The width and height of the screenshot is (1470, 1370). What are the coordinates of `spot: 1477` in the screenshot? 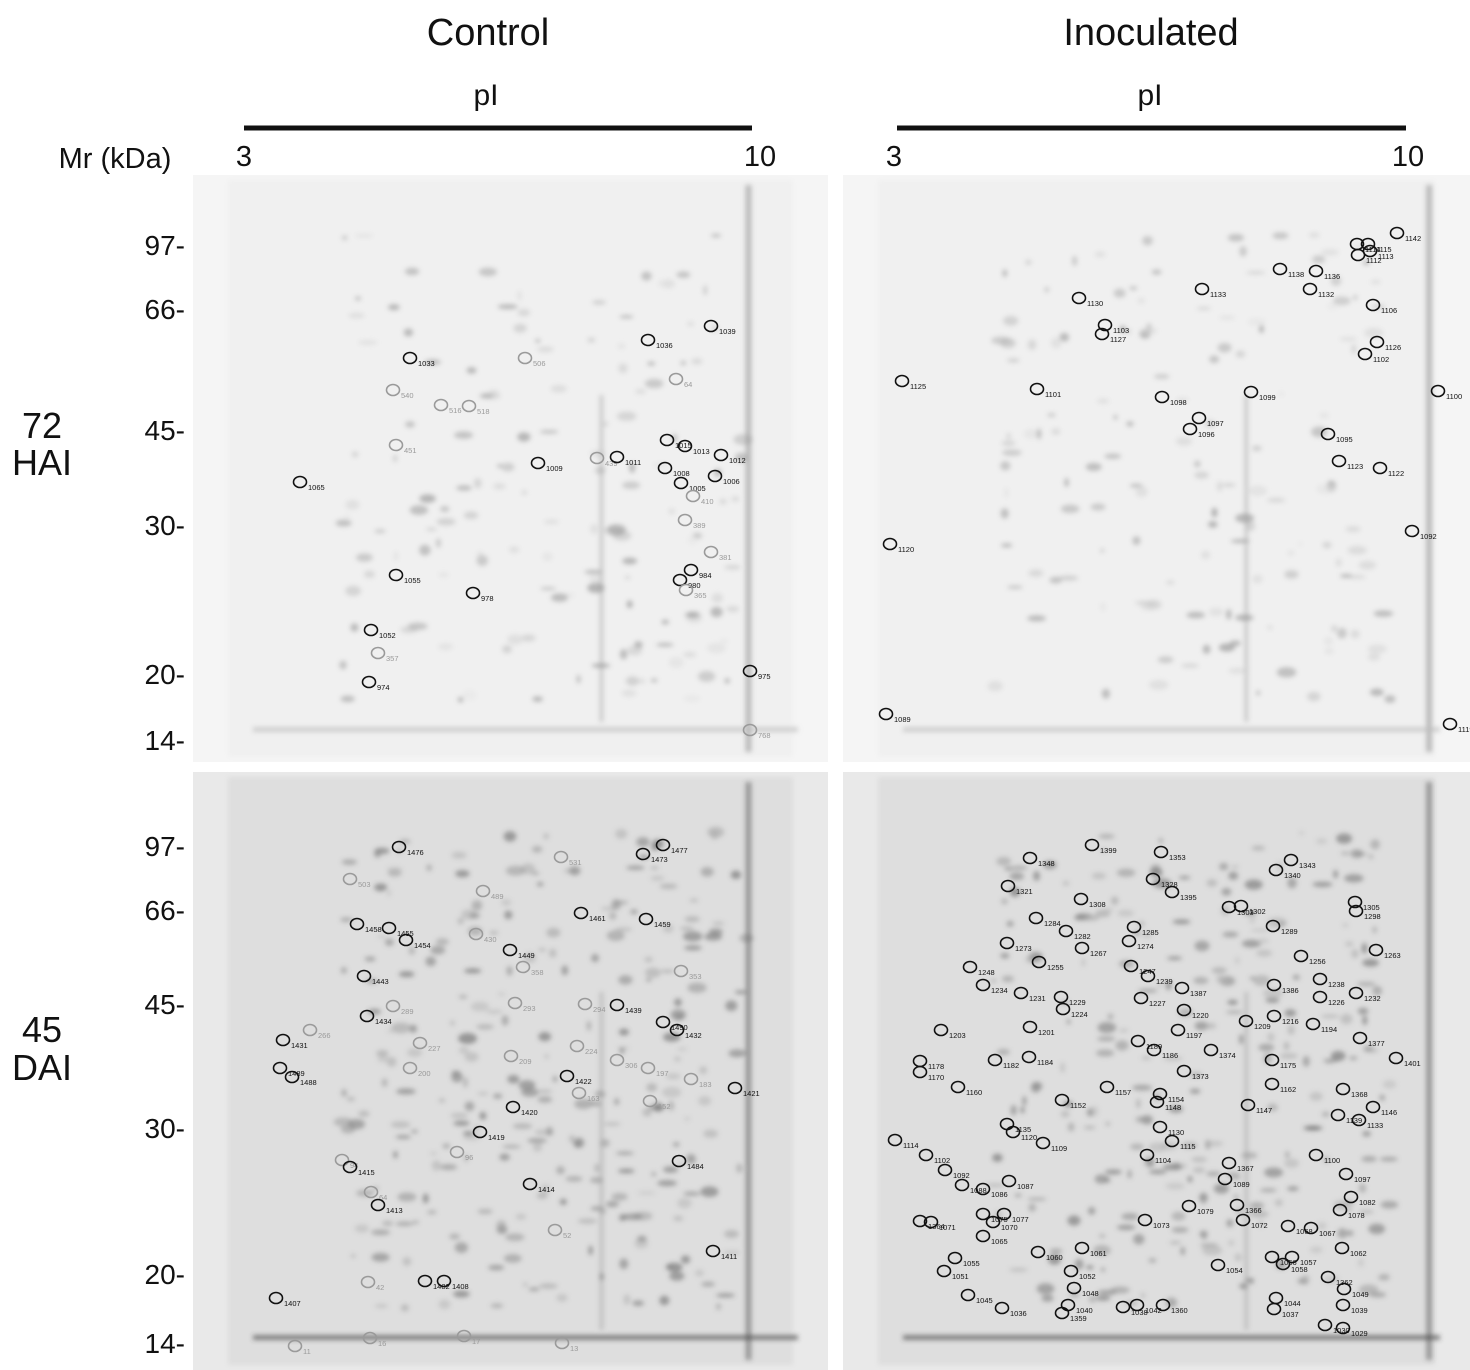 It's located at (671, 846).